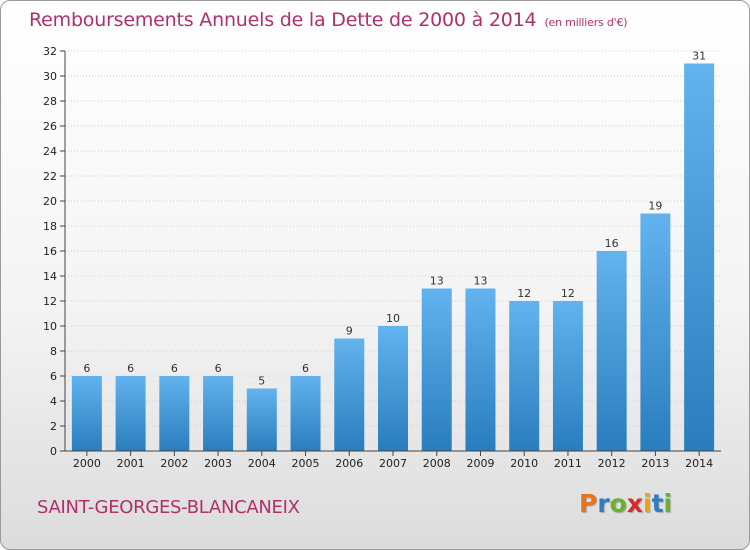 The image size is (750, 550). I want to click on y-tick-label: 2, so click(53, 426).